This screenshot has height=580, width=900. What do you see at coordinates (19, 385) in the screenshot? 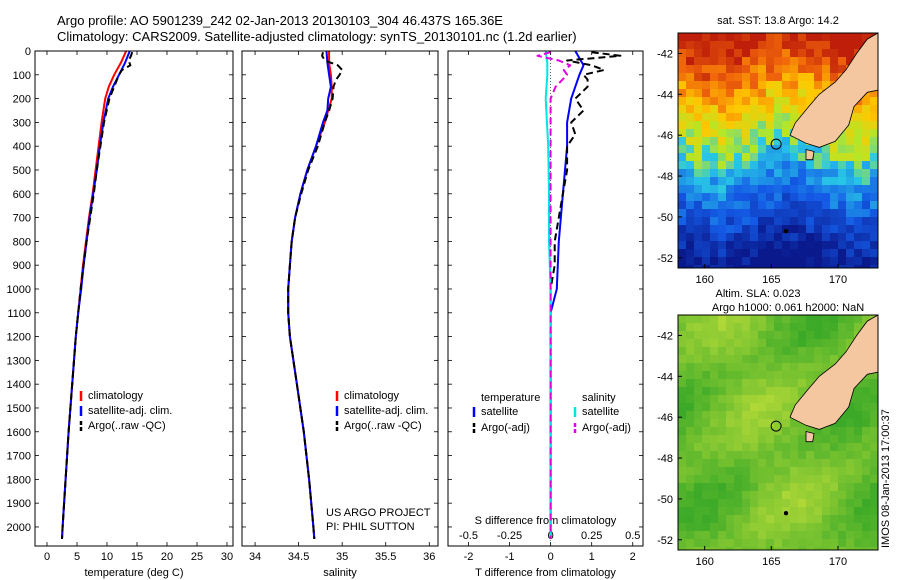
I see `depth-tick-label: 1400` at bounding box center [19, 385].